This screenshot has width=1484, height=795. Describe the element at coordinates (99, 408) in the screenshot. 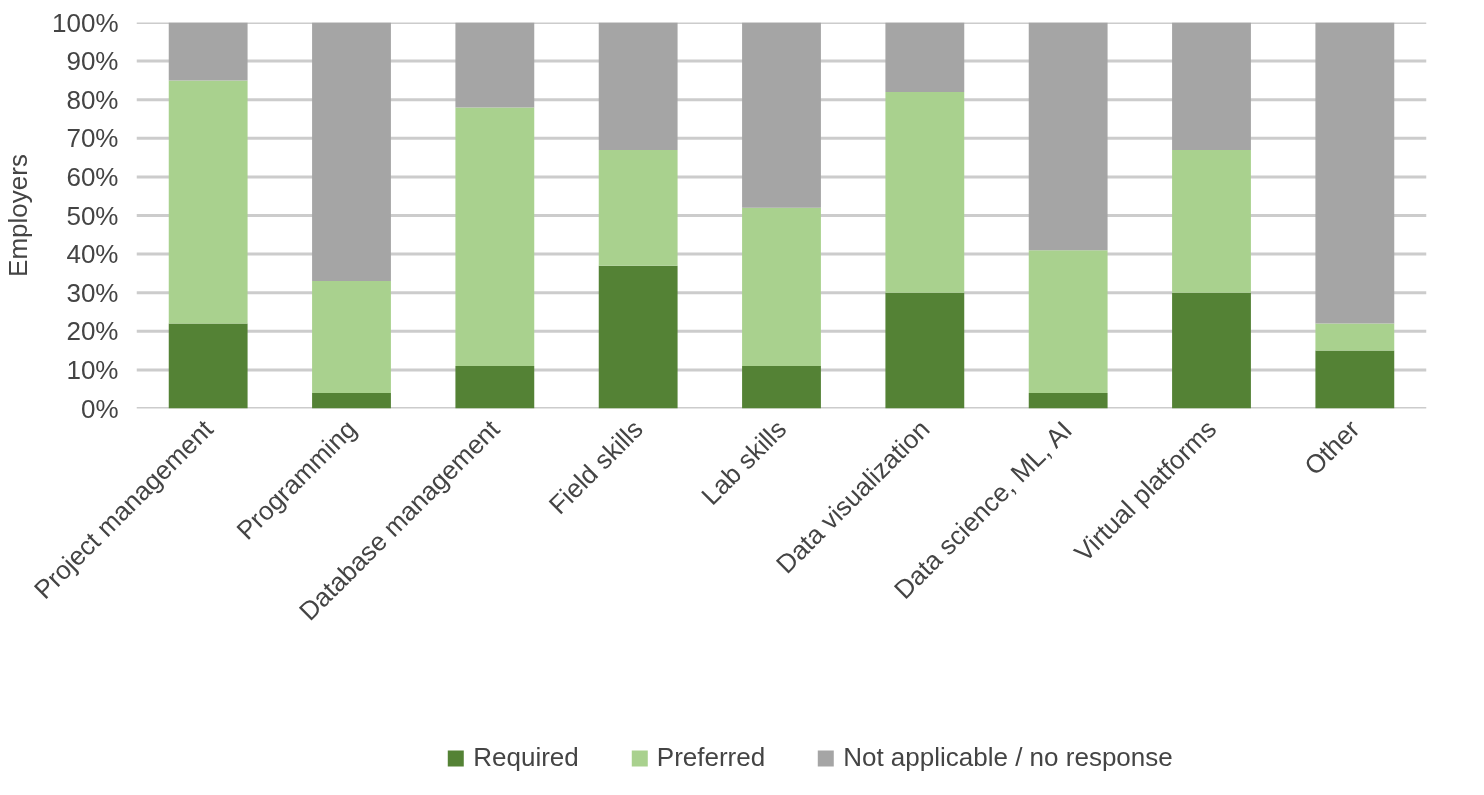

I see `y-tick-label: 0%` at that location.